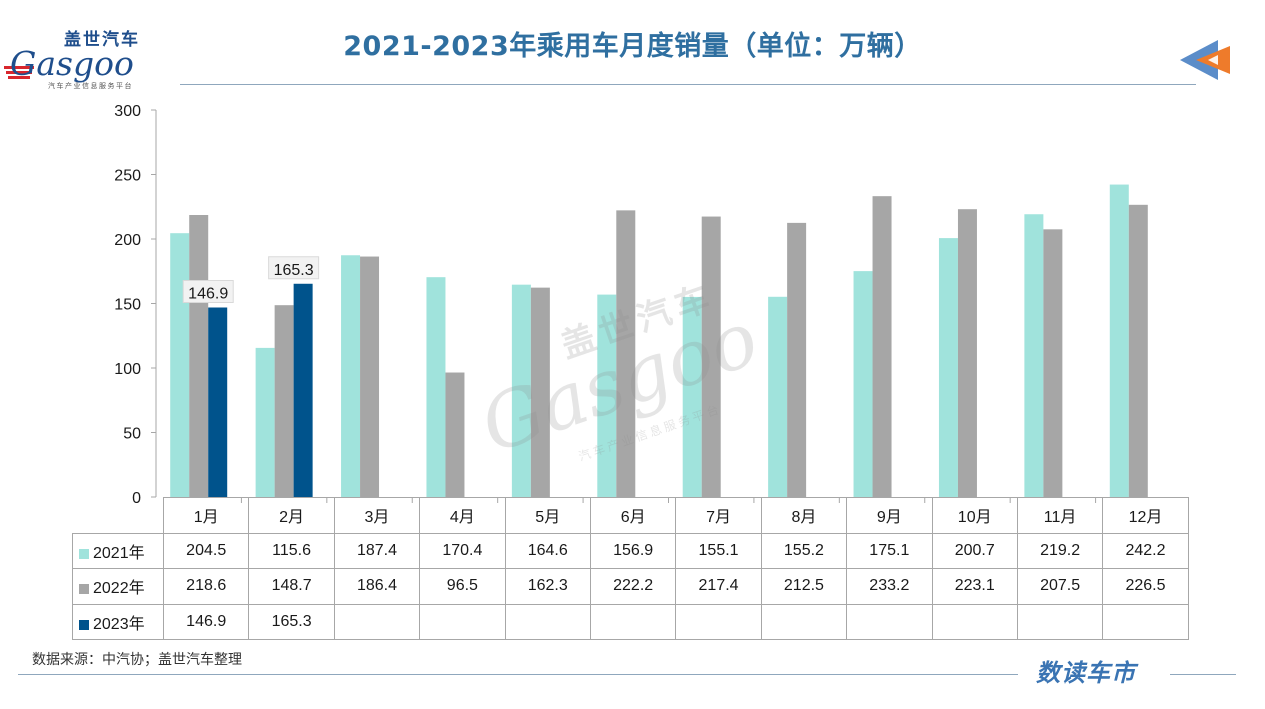 The width and height of the screenshot is (1265, 709). I want to click on table-cell: 164.6, so click(547, 550).